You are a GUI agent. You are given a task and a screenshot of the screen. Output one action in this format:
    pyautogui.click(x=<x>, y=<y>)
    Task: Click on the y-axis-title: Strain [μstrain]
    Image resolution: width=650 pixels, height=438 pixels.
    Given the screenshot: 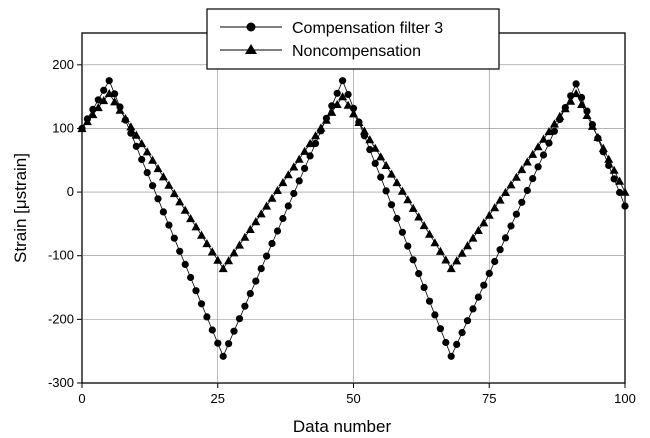 What is the action you would take?
    pyautogui.click(x=20, y=208)
    